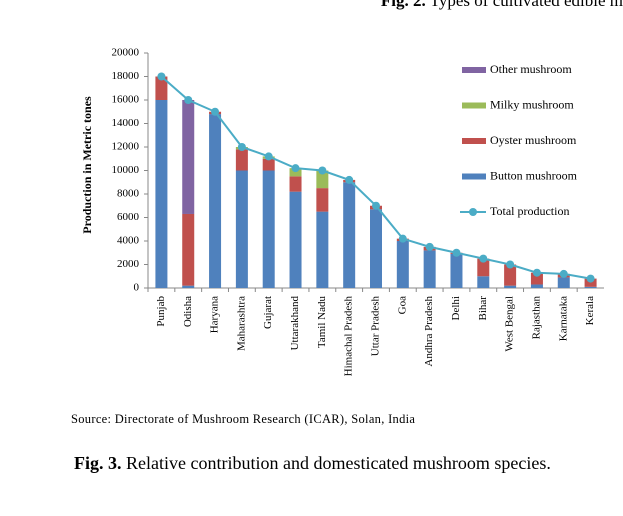 This screenshot has width=623, height=516. I want to click on y-axis-label: Production in Metric tones, so click(87, 165).